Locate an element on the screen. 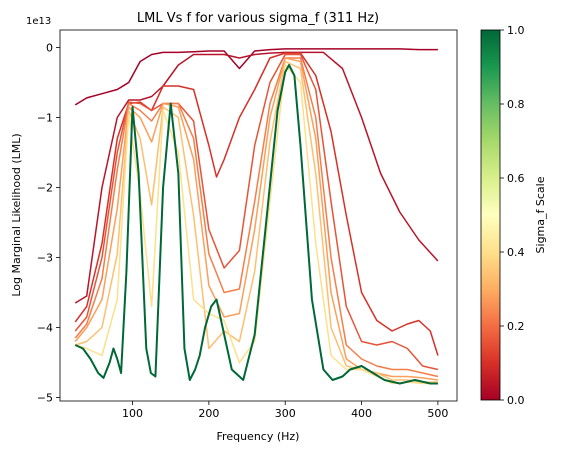  y-axis: 0 −1 −2 −3 −4 −5 is located at coordinates (48, 223).